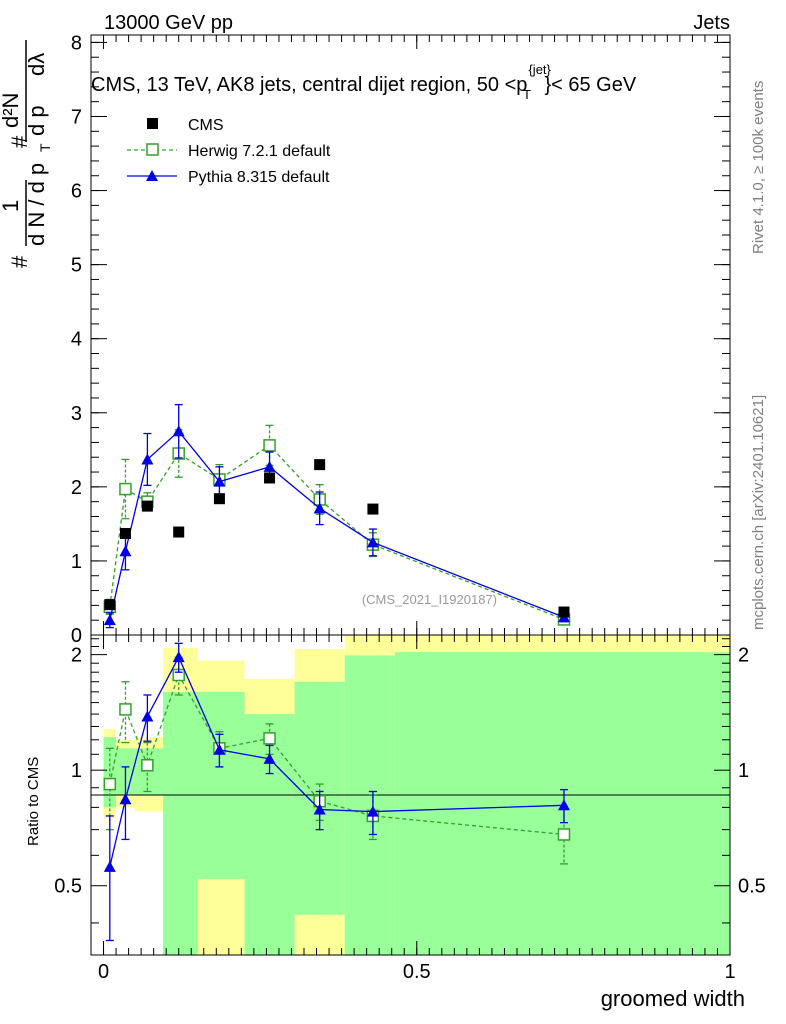 The height and width of the screenshot is (1024, 786). I want to click on x-axis-label: groomed width, so click(673, 998).